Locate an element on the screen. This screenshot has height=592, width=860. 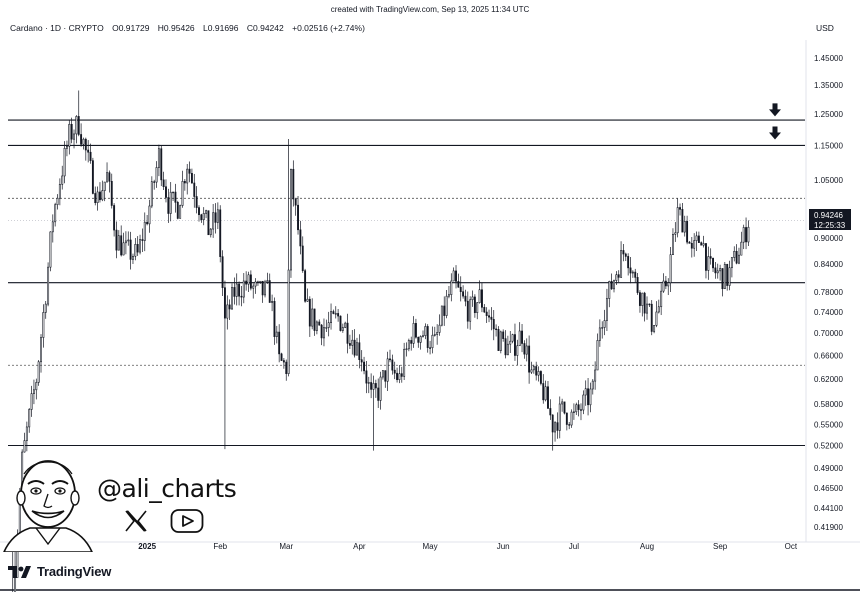
price-tick-label: 1.05000 is located at coordinates (828, 180).